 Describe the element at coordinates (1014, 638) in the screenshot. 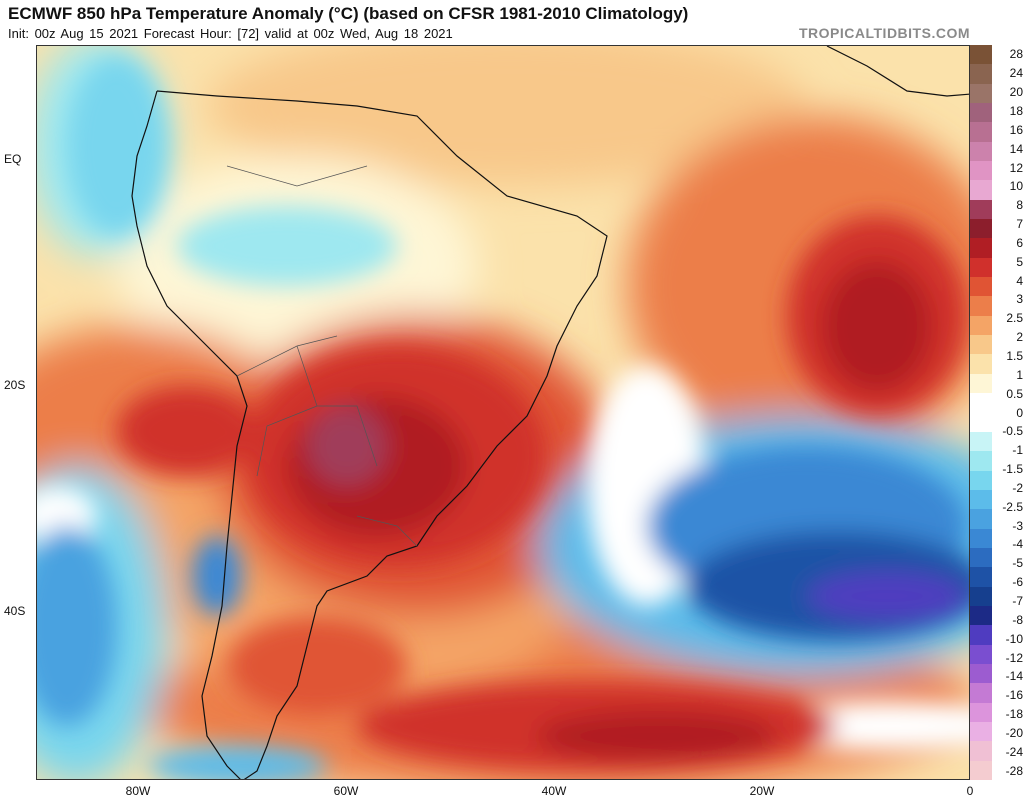

I see `colorbar-label: -10` at that location.